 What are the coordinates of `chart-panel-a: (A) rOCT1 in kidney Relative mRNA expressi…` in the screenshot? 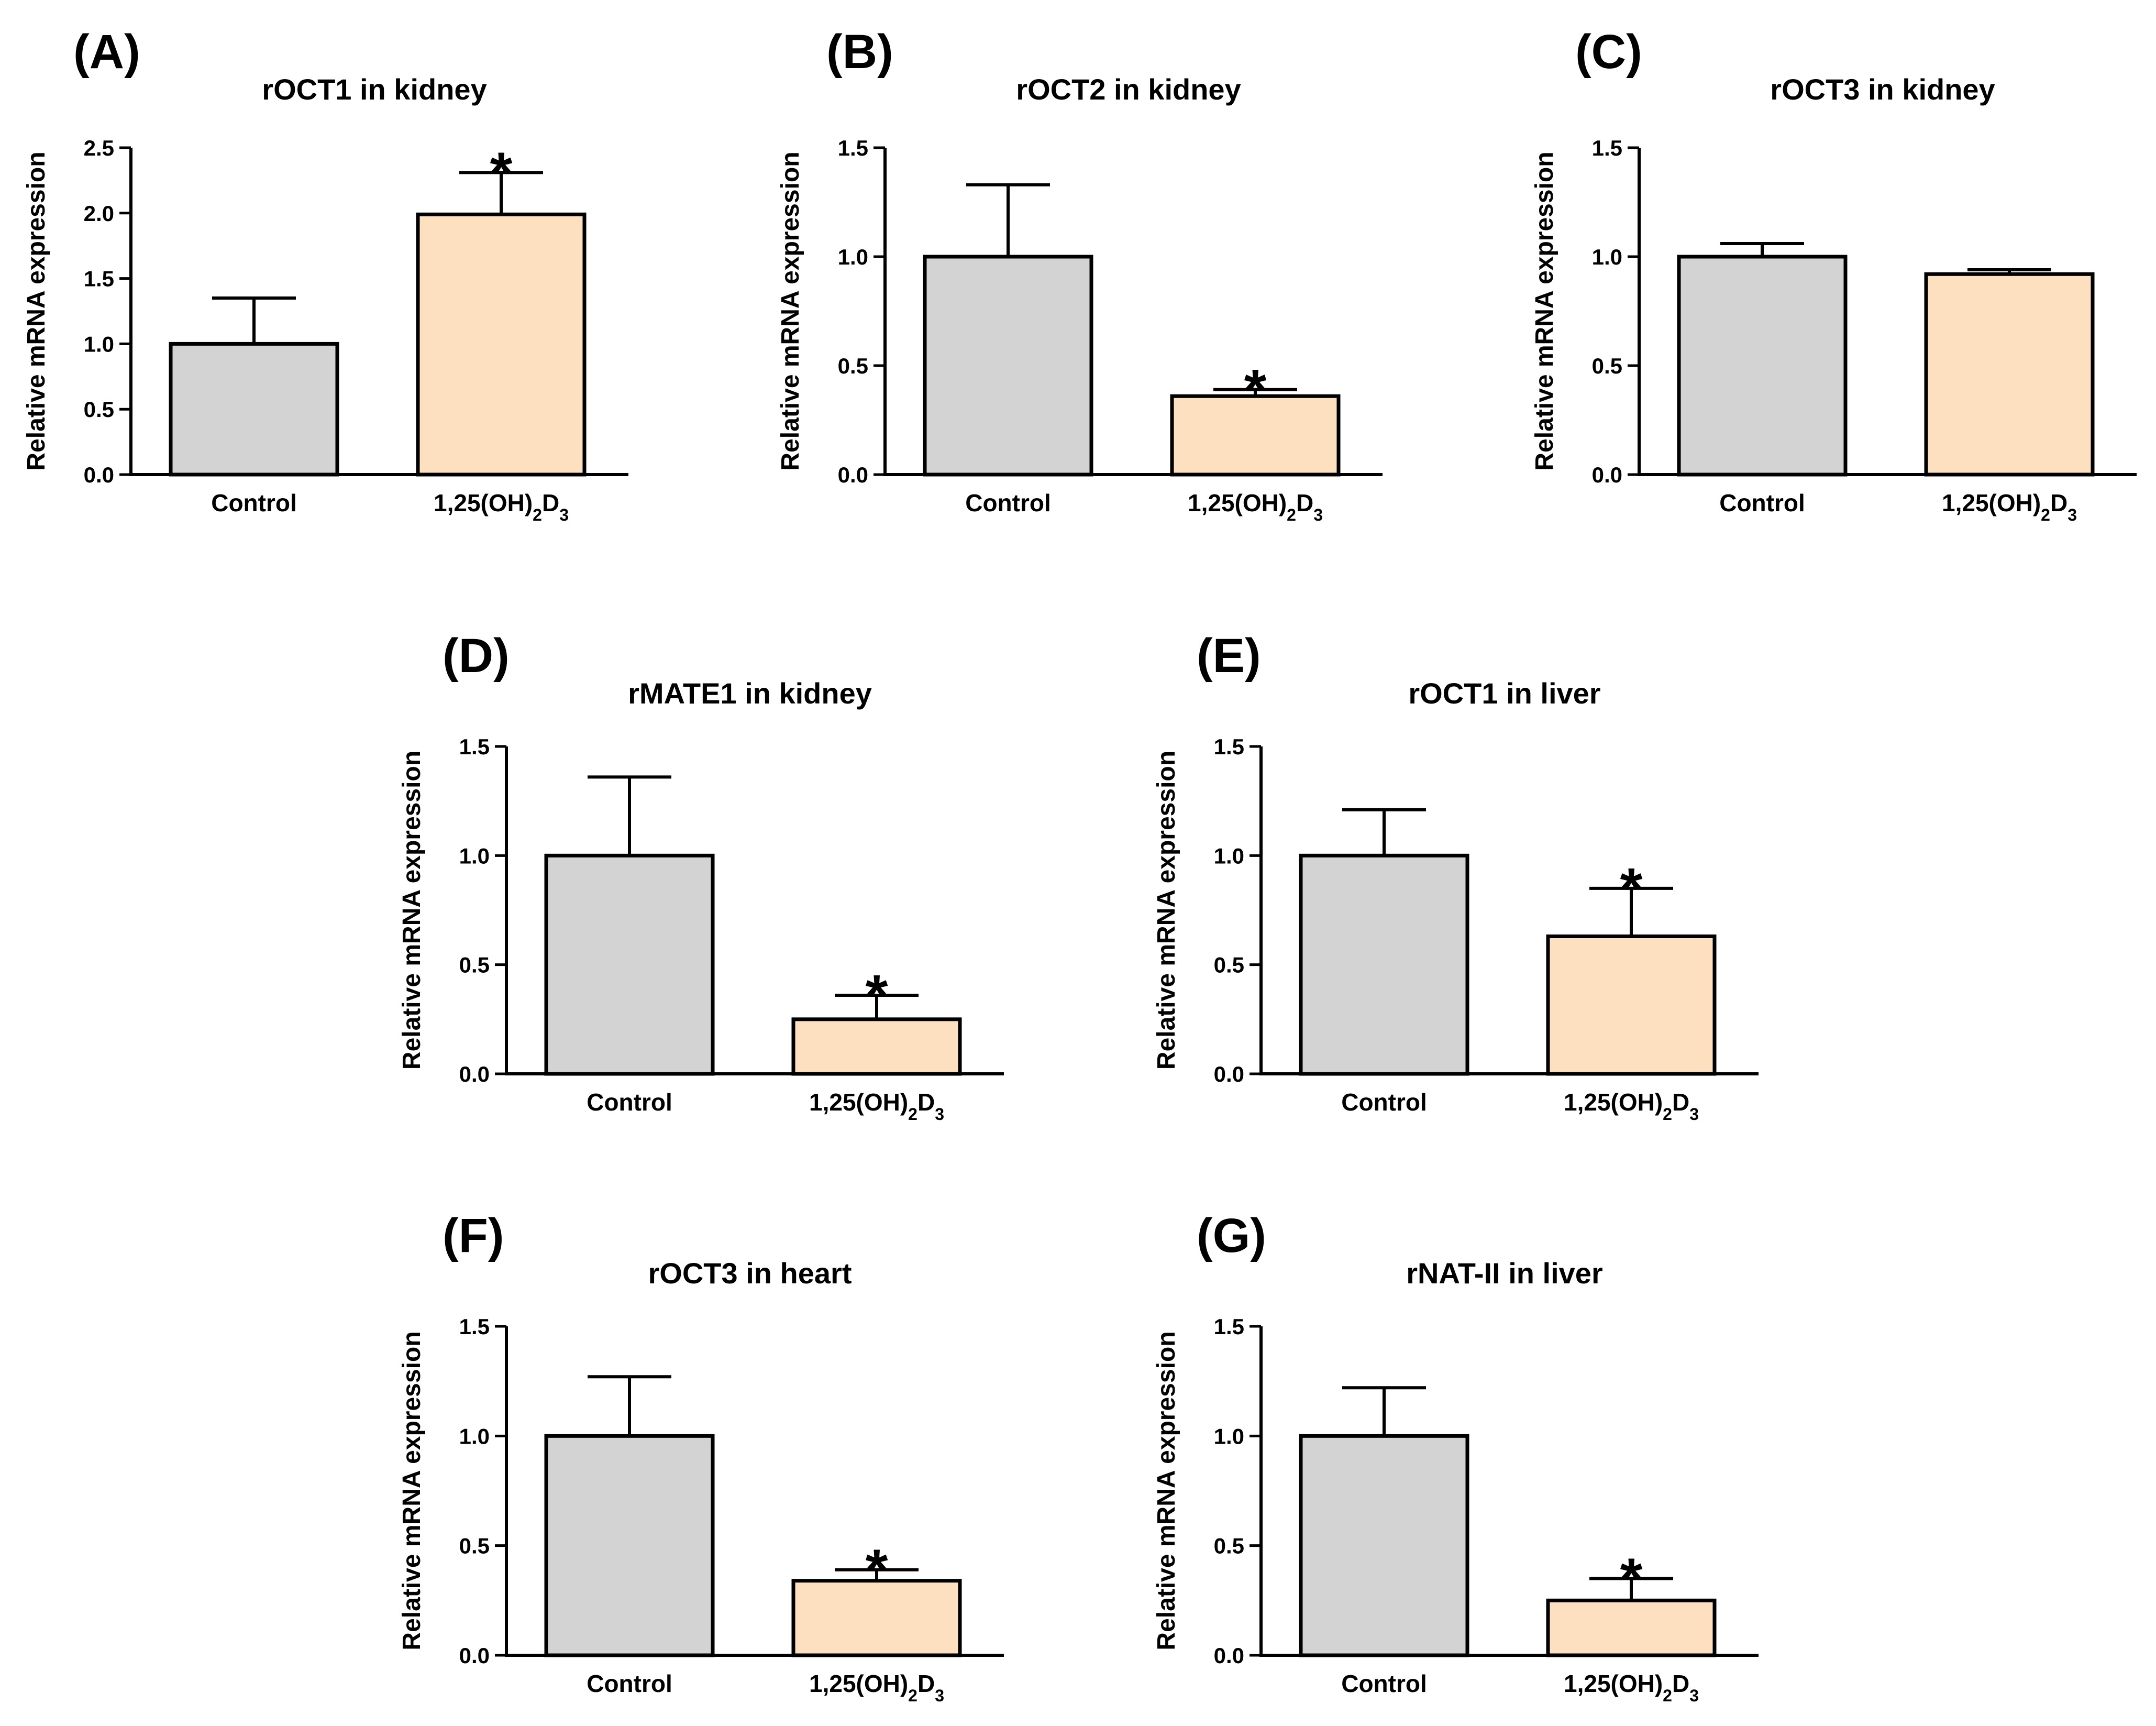 It's located at (325, 274).